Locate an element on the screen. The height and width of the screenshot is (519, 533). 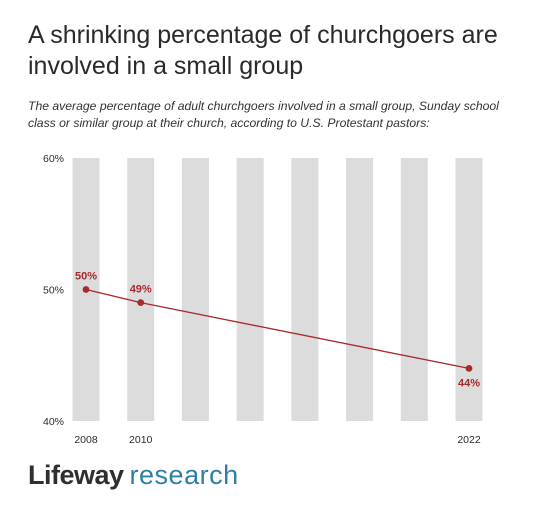
data-points is located at coordinates (277, 329).